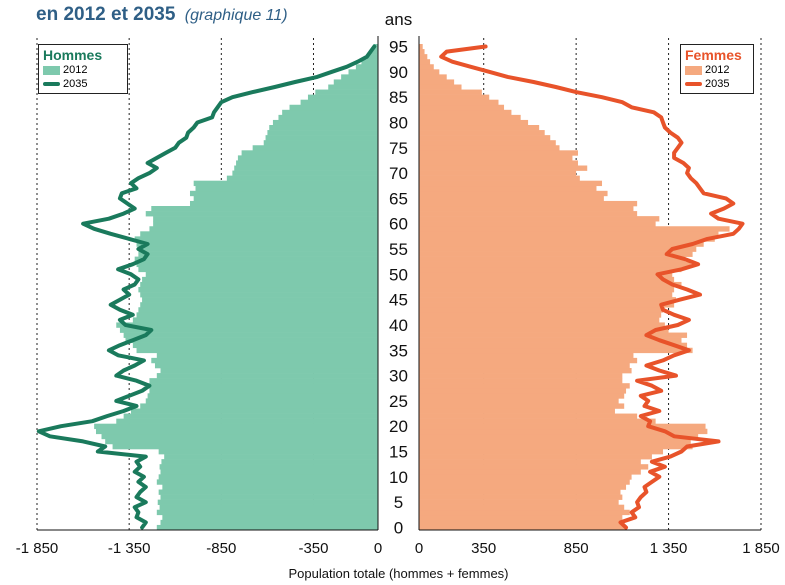 The width and height of the screenshot is (785, 585). What do you see at coordinates (669, 548) in the screenshot?
I see `women-x-tick-3: 1 350` at bounding box center [669, 548].